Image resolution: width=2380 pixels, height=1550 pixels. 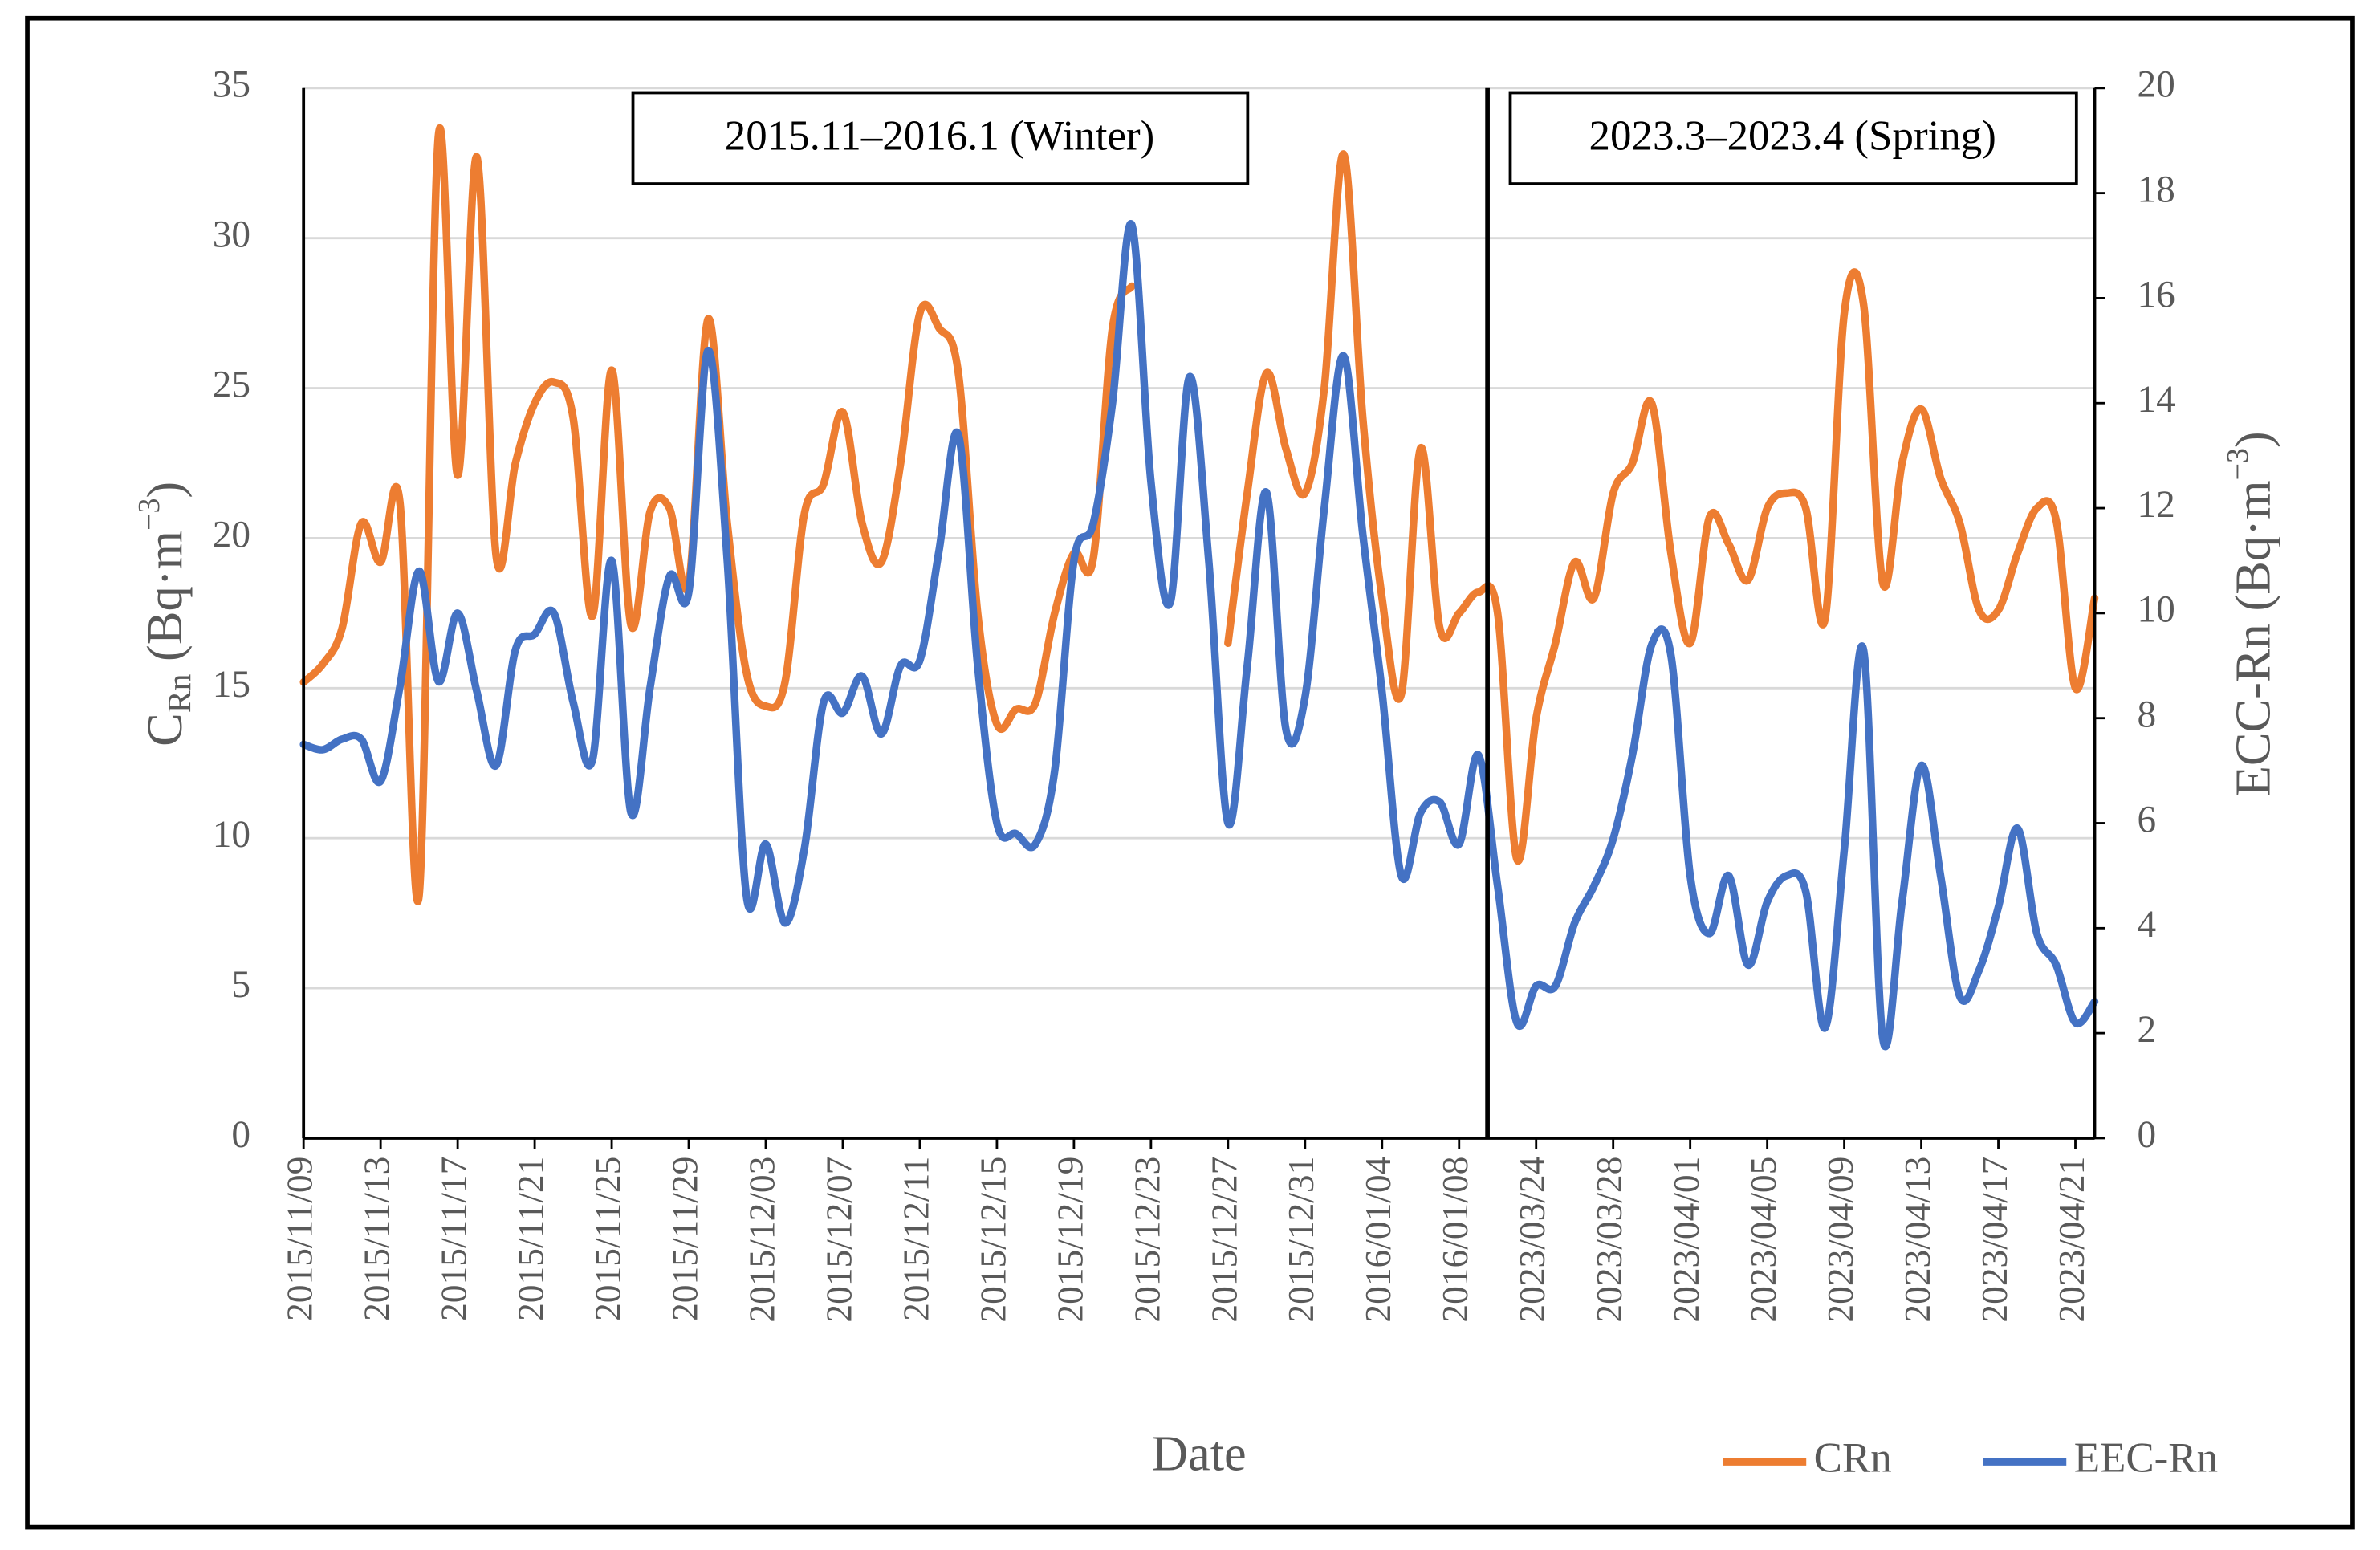 What do you see at coordinates (2238, 464) in the screenshot?
I see `y2-axis-title-part: −3` at bounding box center [2238, 464].